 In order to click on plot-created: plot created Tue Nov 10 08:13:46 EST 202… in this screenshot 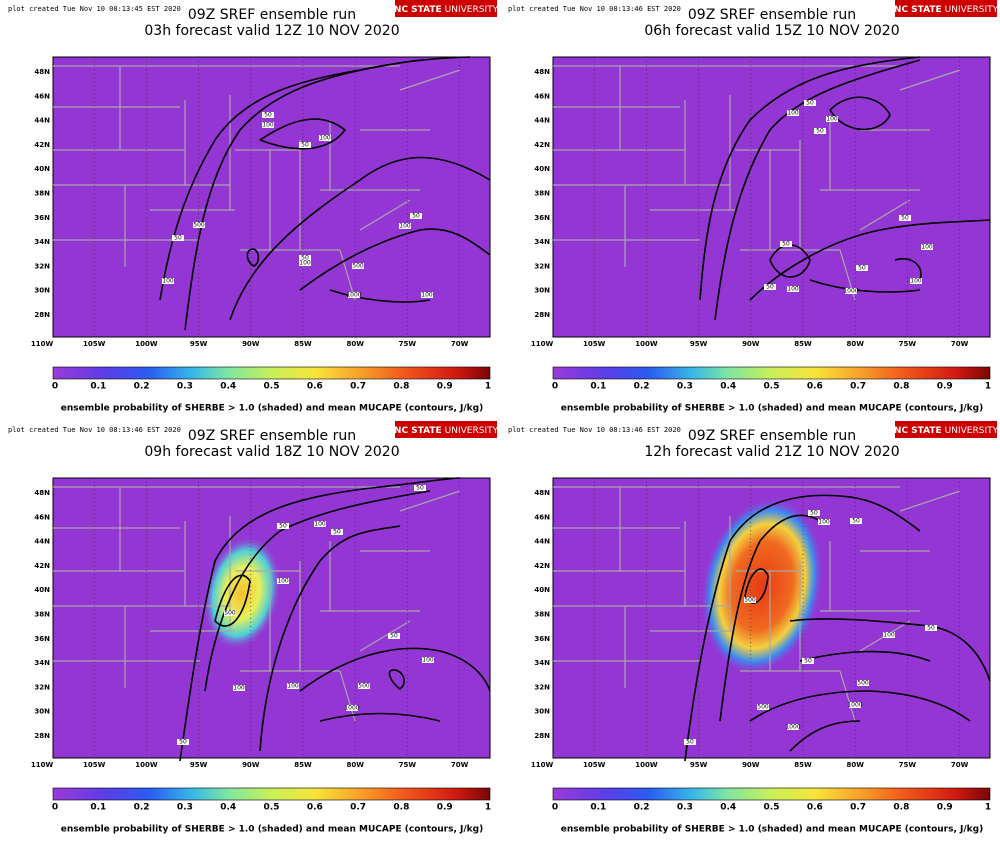, I will do `click(594, 430)`.